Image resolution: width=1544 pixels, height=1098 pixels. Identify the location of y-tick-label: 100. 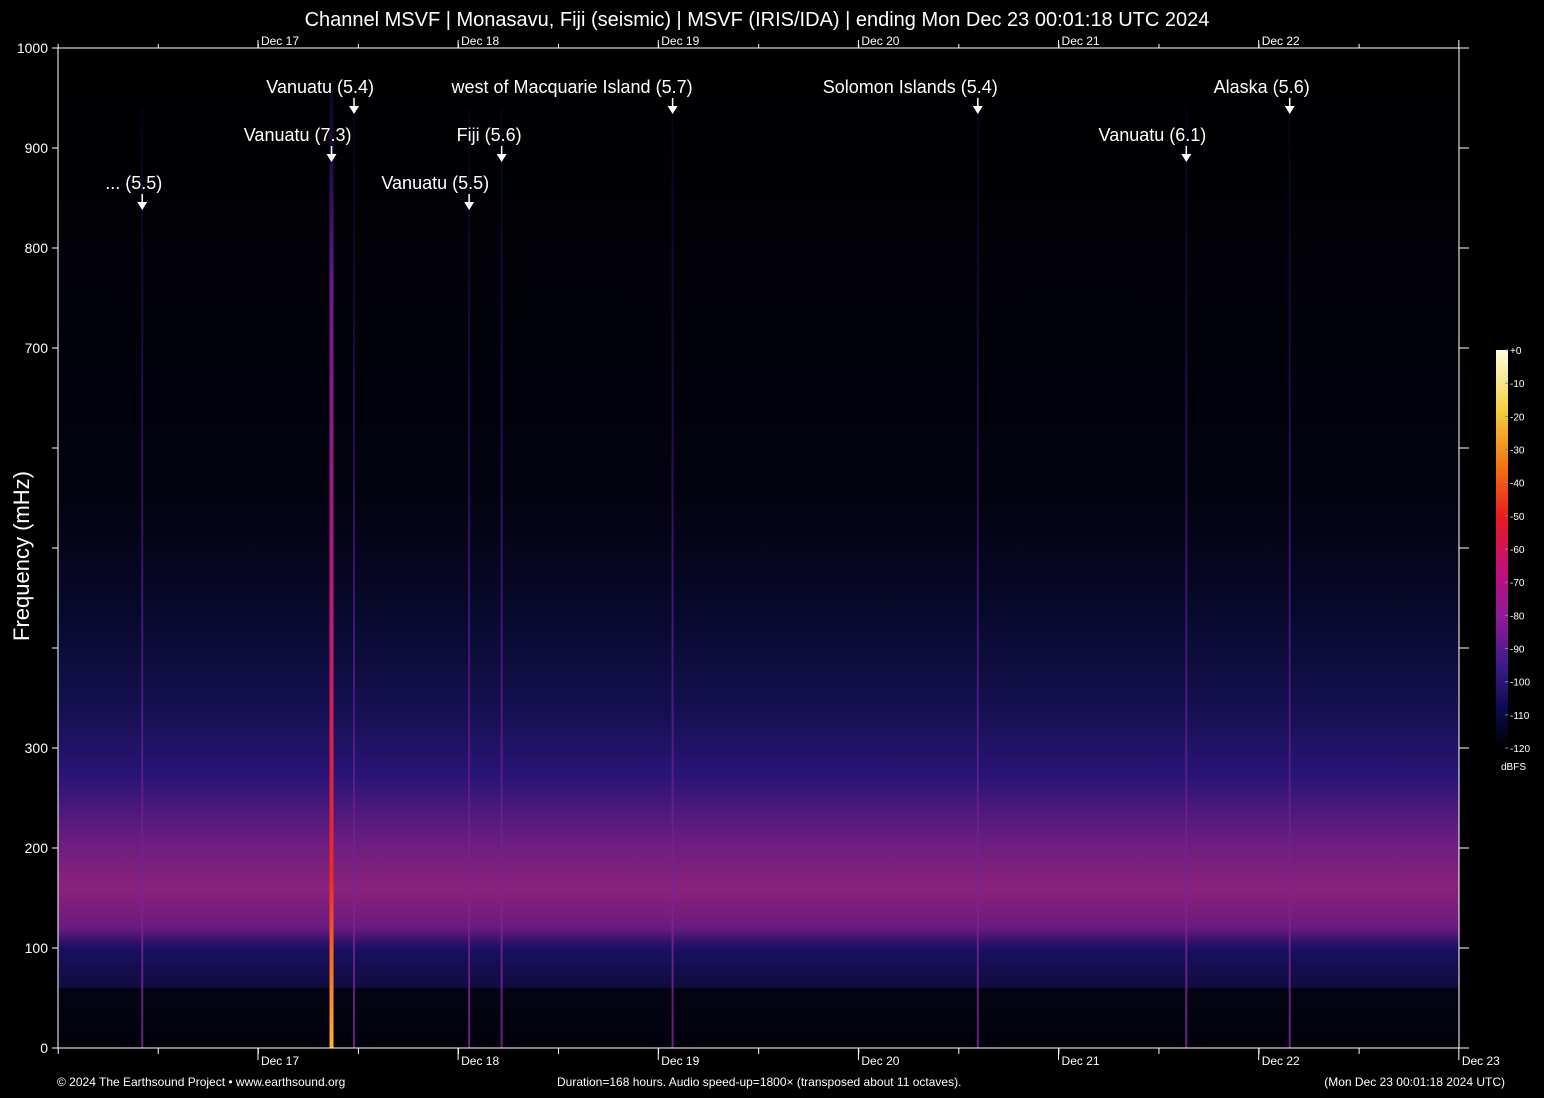
(37, 948).